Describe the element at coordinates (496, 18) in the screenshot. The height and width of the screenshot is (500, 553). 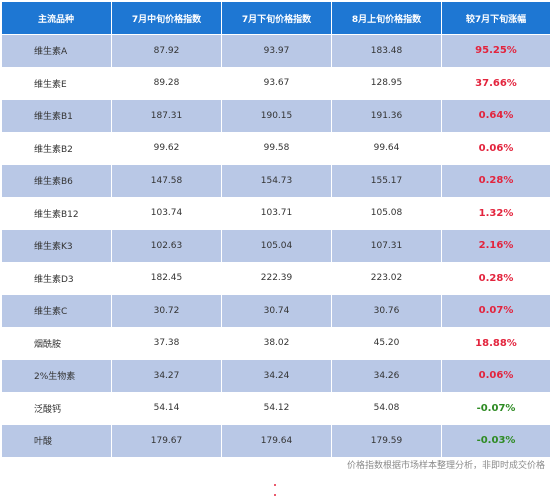
I see `col-header-change: 较7月下旬涨幅` at that location.